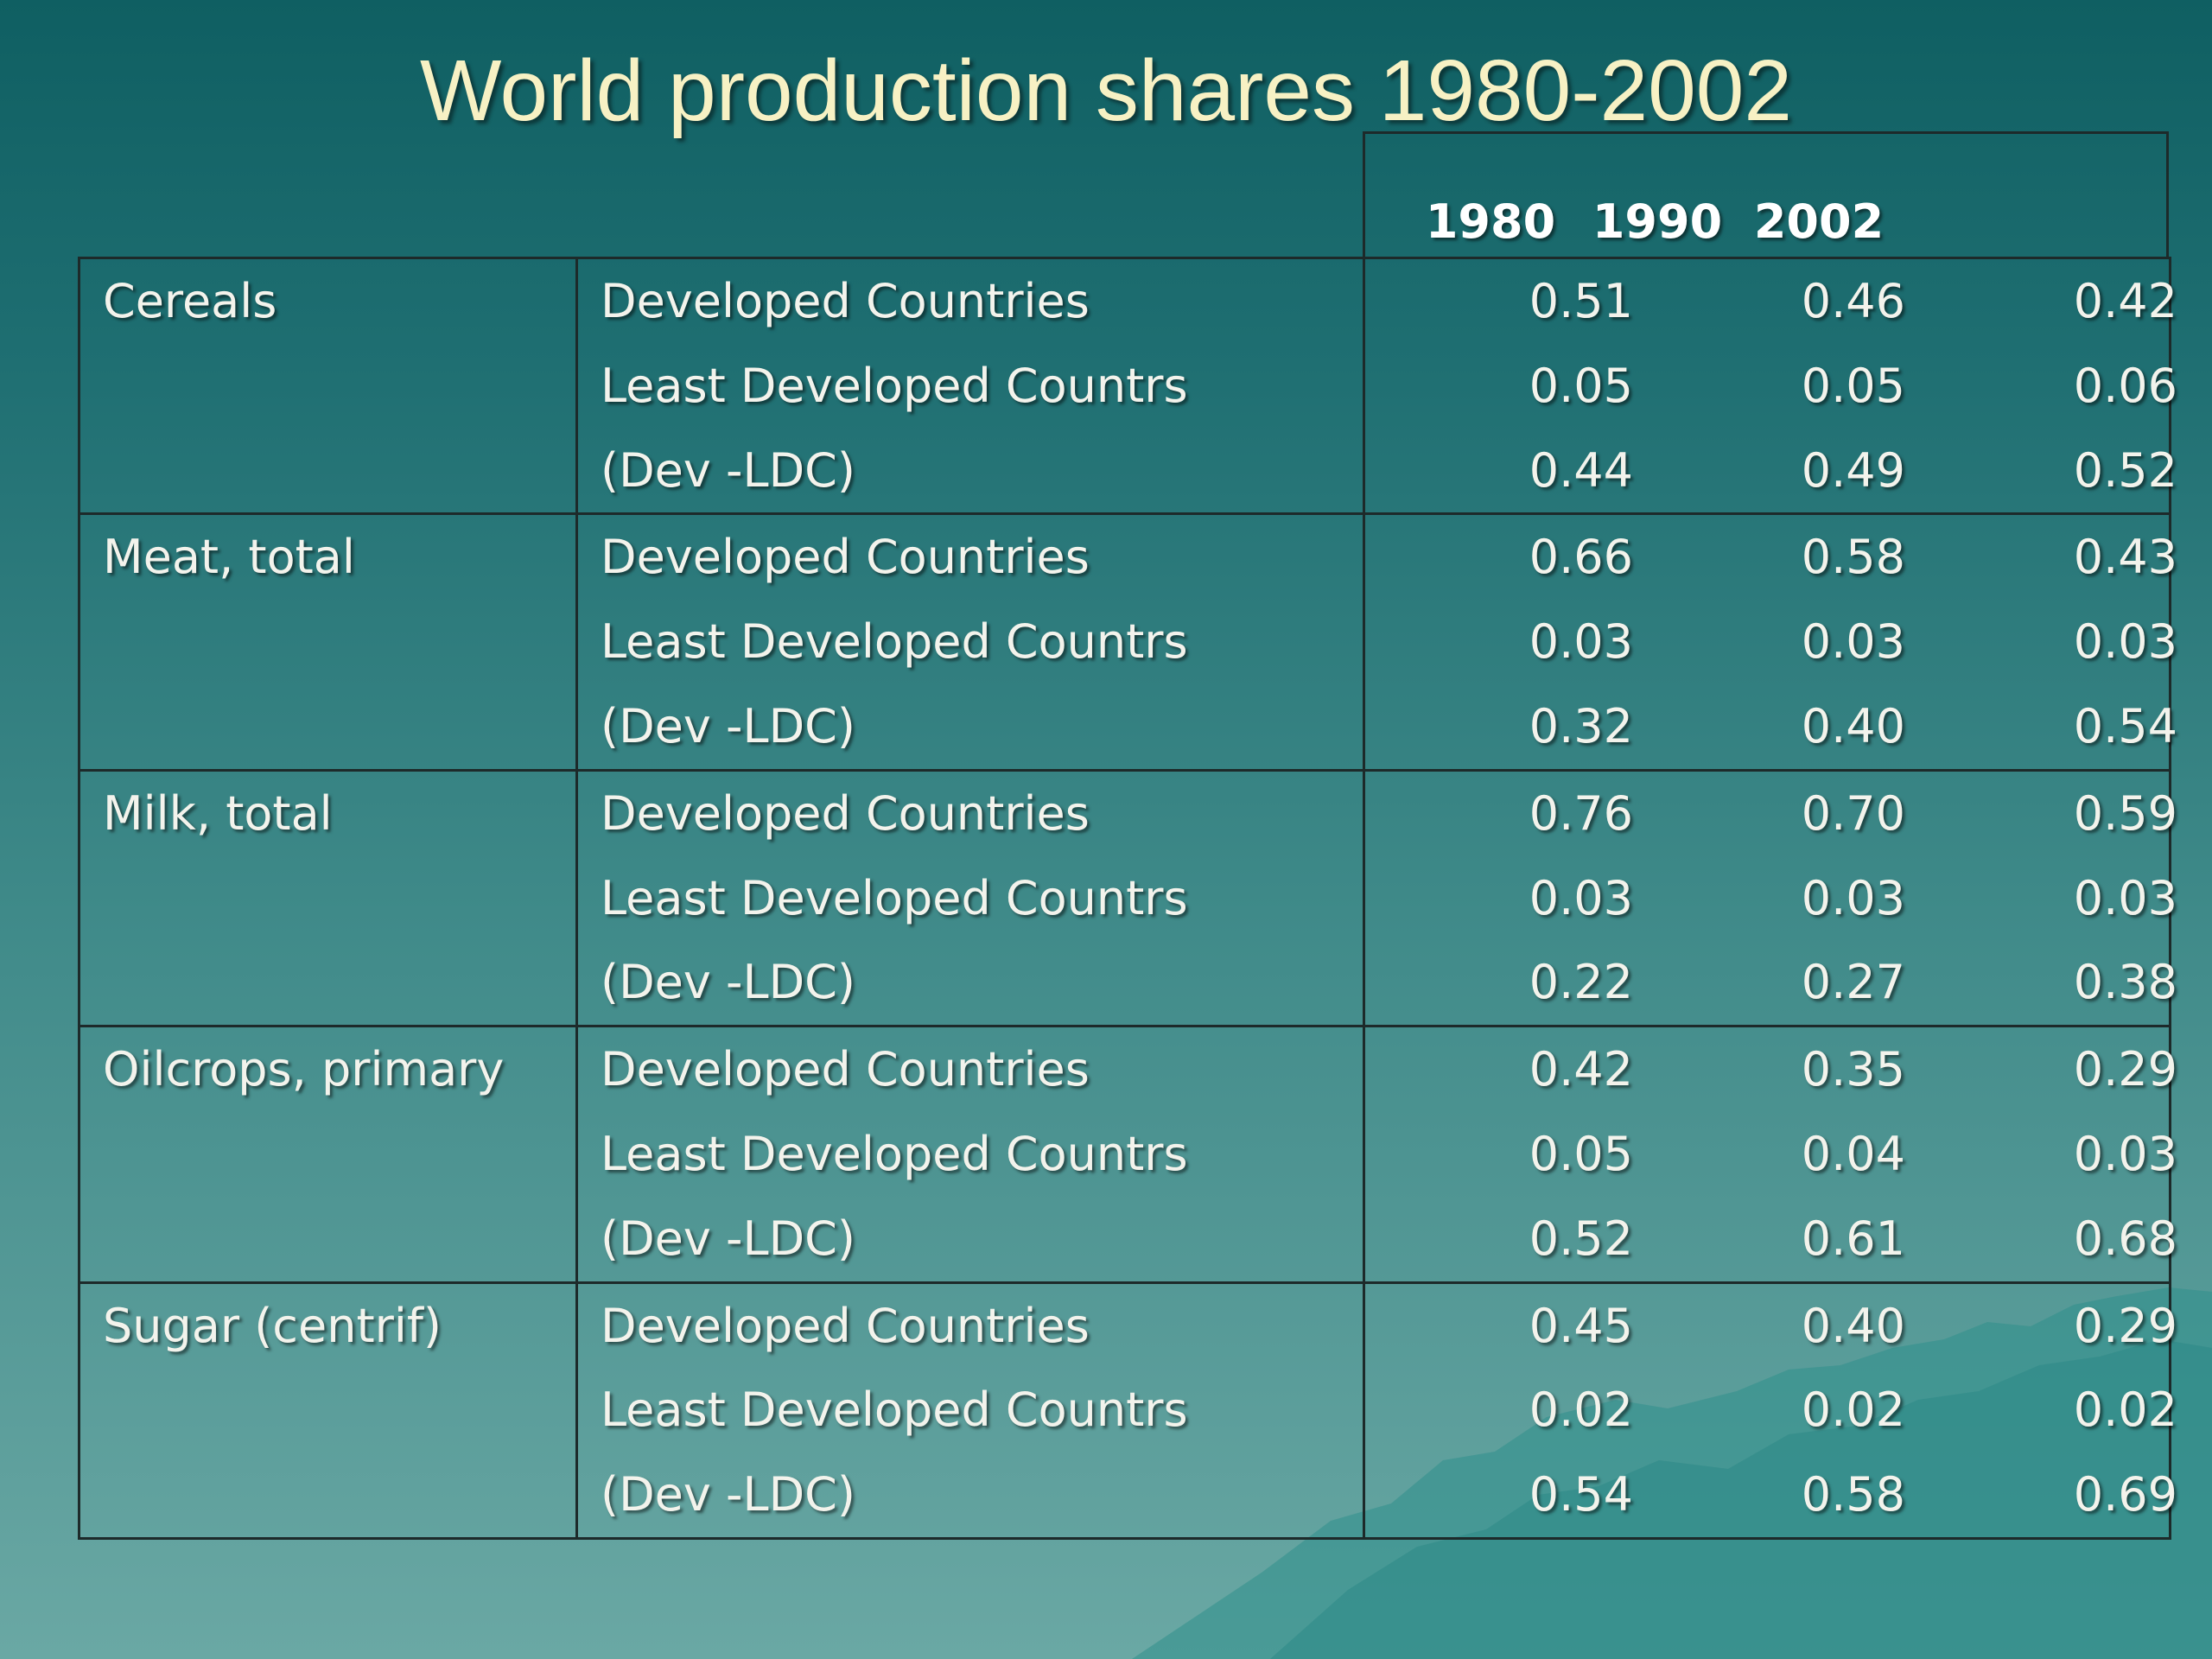 The image size is (2212, 1659). I want to click on value-row: 0.42 0.35 0.29, so click(1771, 1069).